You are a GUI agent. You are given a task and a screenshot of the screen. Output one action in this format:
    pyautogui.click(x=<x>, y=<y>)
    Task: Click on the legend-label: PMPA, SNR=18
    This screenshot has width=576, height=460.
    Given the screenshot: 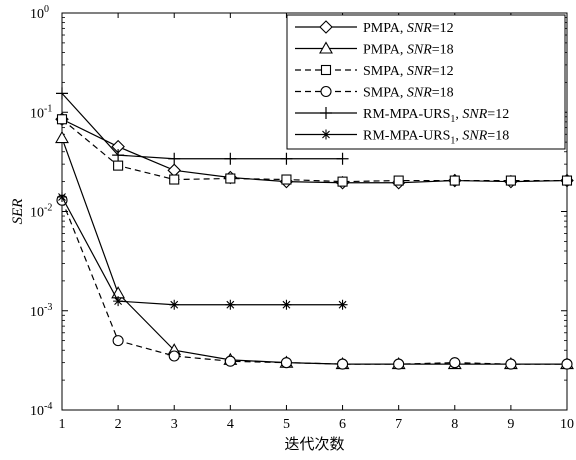 What is the action you would take?
    pyautogui.click(x=408, y=50)
    